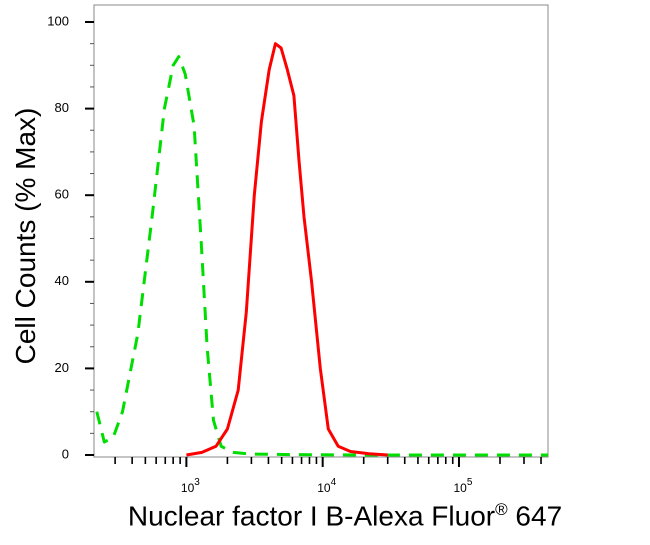 The image size is (650, 545). What do you see at coordinates (501, 509) in the screenshot?
I see `x-axis-label-registered-mark: ®` at bounding box center [501, 509].